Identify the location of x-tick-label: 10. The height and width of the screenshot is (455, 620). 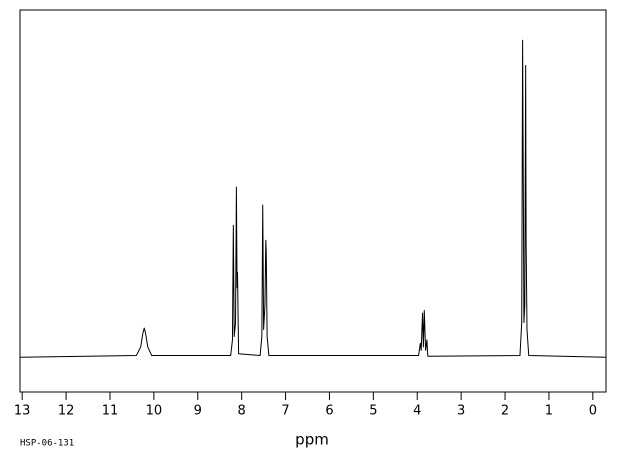
(154, 411).